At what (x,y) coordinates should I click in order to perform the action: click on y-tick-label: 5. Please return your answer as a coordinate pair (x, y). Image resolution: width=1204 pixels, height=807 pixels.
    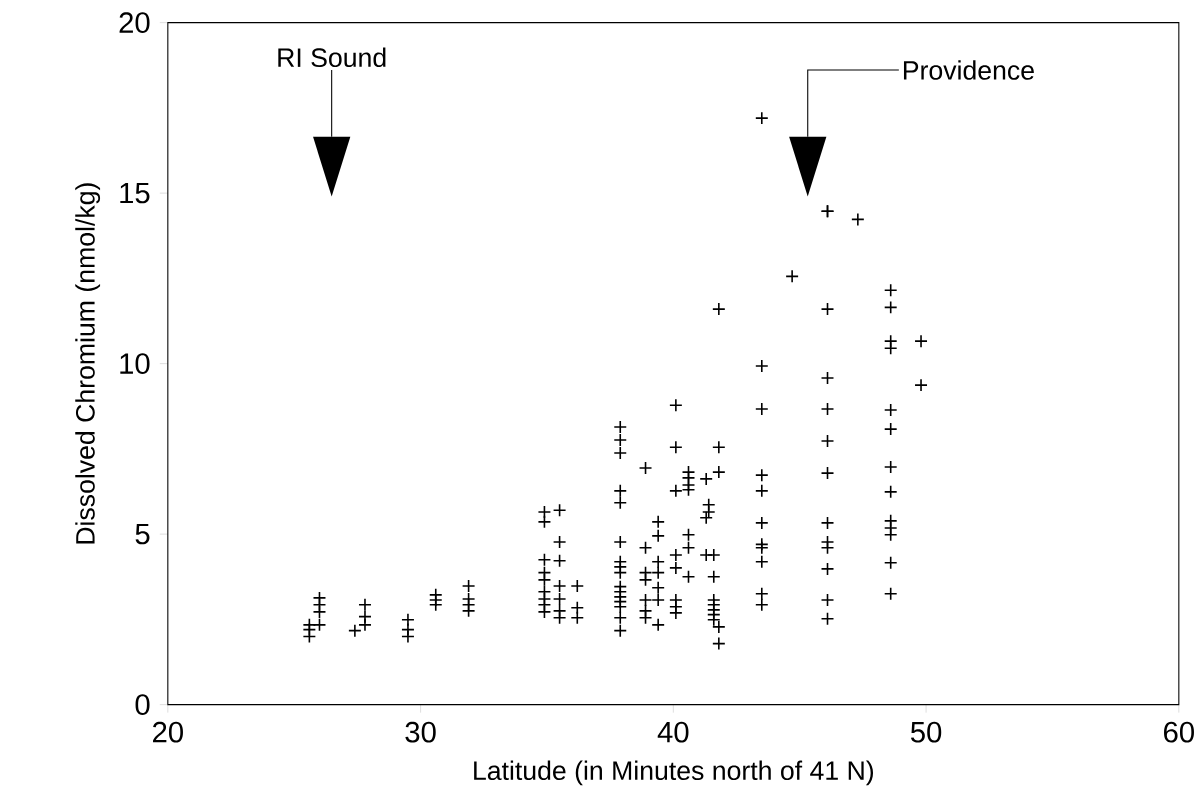
    Looking at the image, I should click on (142, 534).